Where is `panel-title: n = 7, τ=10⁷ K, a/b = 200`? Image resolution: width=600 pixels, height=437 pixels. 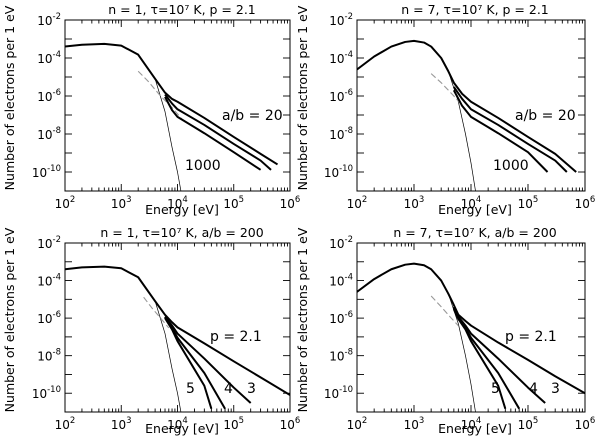
panel-title: n = 7, τ=10⁷ K, a/b = 200 is located at coordinates (474, 232).